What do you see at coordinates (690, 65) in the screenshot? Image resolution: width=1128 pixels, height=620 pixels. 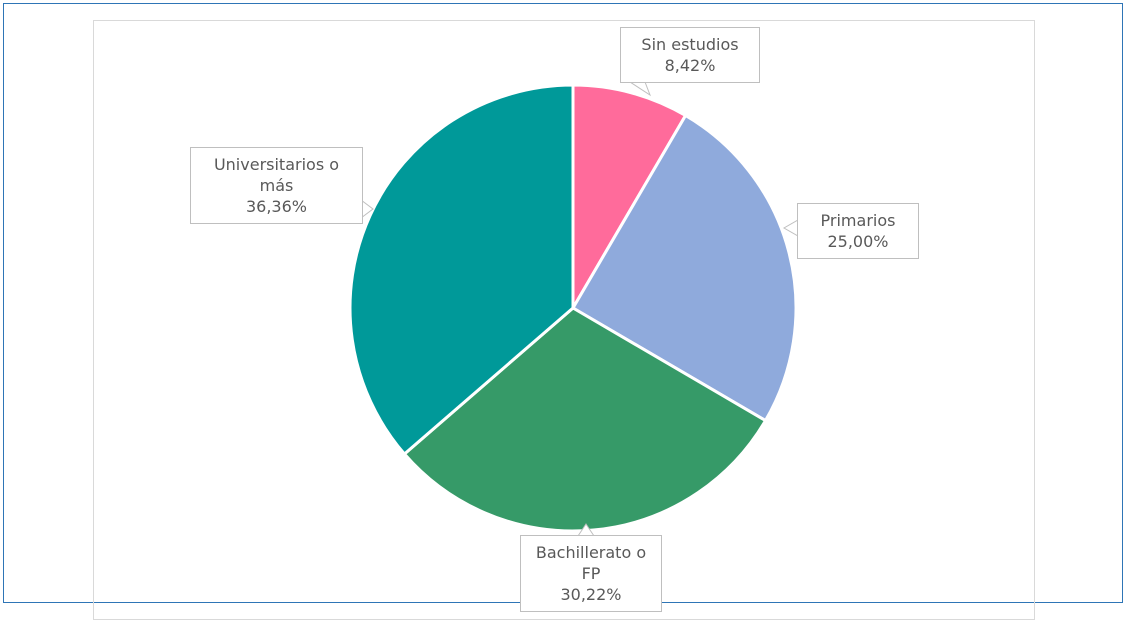 I see `value-label: 8,42%` at bounding box center [690, 65].